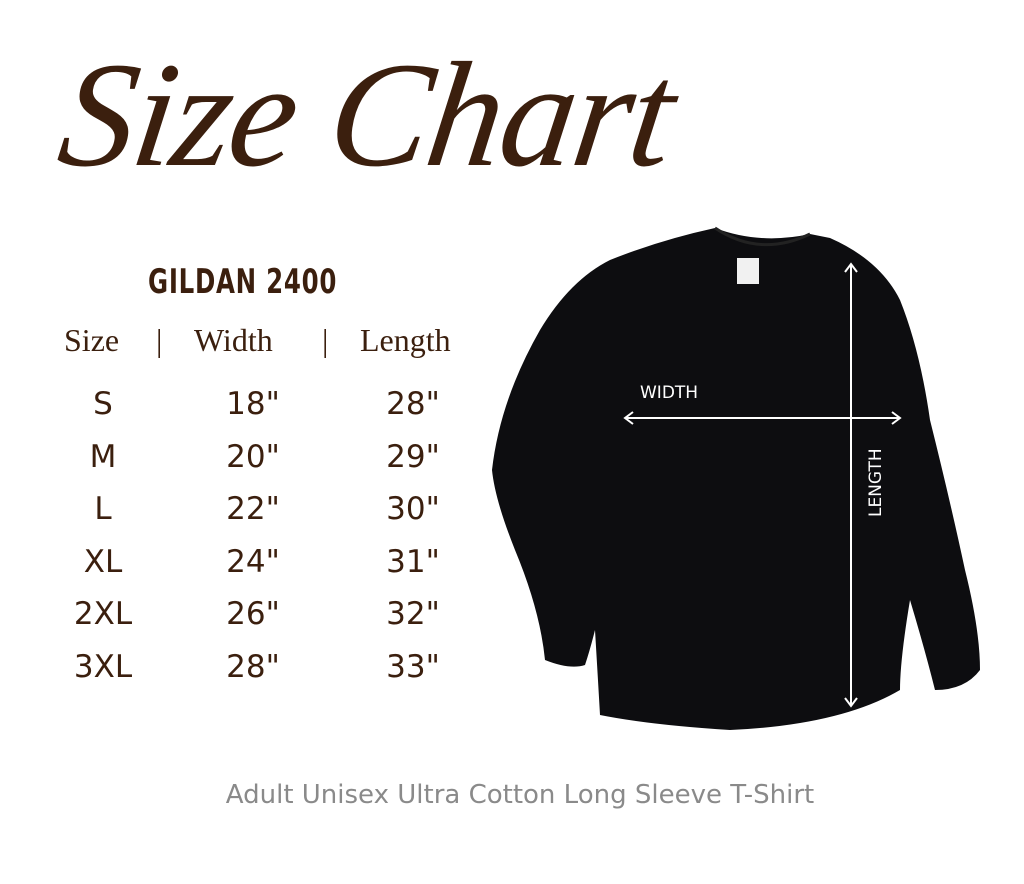 This screenshot has width=1024, height=884. What do you see at coordinates (253, 666) in the screenshot?
I see `cell-width: 28"` at bounding box center [253, 666].